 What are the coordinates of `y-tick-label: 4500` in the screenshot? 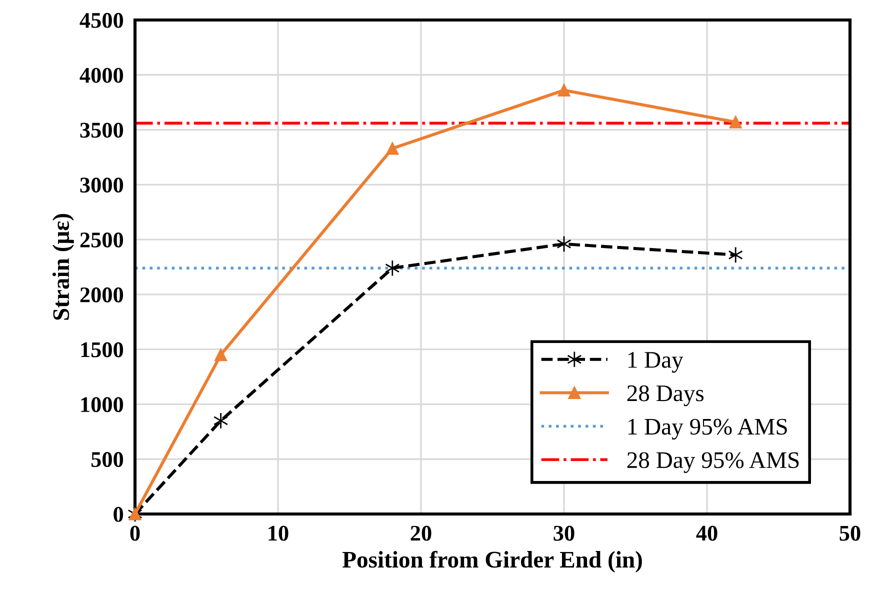 It's located at (102, 20).